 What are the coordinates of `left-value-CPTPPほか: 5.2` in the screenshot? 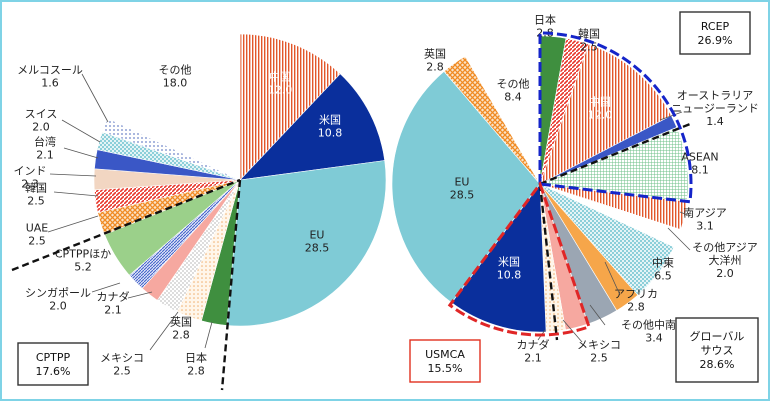 It's located at (83, 267).